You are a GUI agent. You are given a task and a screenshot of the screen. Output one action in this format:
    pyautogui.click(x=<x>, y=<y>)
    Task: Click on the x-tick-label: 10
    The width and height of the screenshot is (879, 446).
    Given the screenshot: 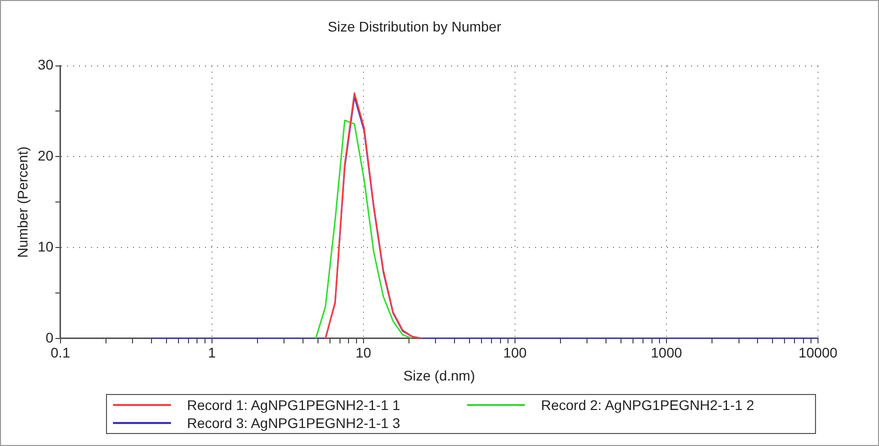 What is the action you would take?
    pyautogui.click(x=364, y=352)
    